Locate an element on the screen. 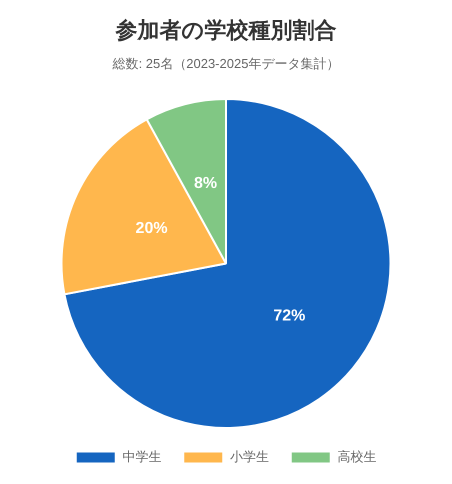 This screenshot has height=484, width=452. legend-label: 中学生 is located at coordinates (142, 456).